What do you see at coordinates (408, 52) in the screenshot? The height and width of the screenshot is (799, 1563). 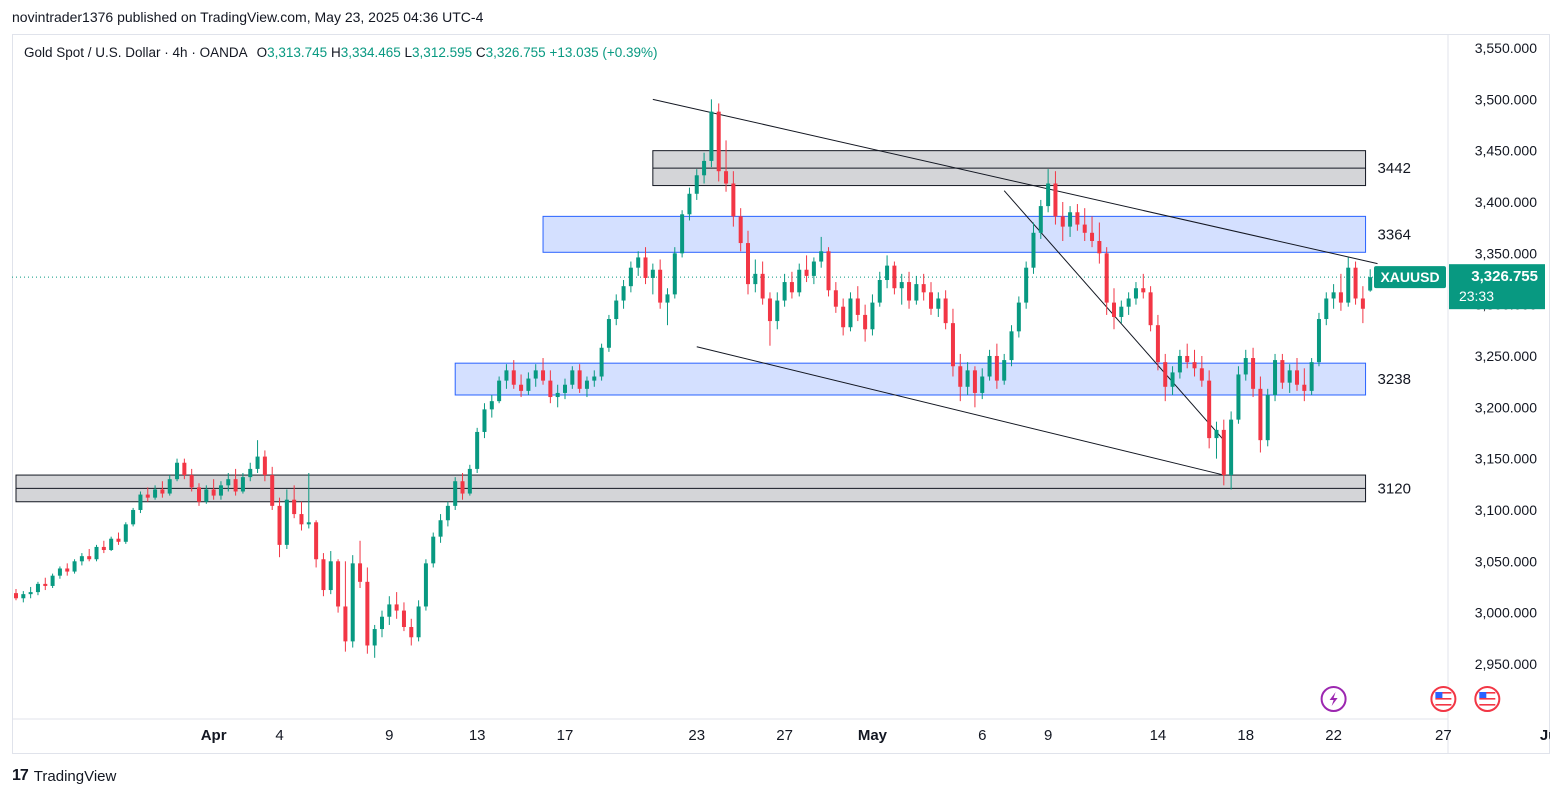 I see `ohlc-low-label: L` at bounding box center [408, 52].